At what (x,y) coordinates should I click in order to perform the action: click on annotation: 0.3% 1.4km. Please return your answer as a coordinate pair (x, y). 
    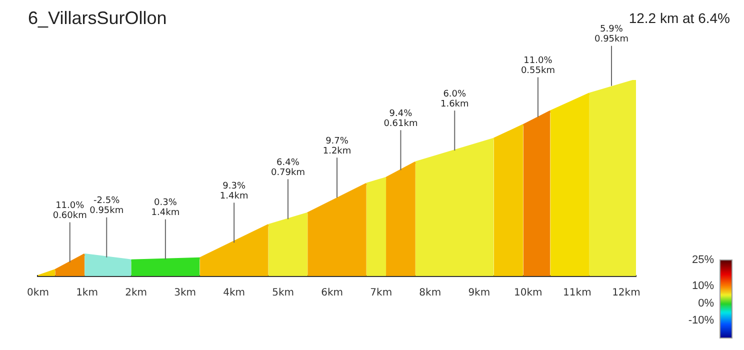
    Looking at the image, I should click on (165, 208).